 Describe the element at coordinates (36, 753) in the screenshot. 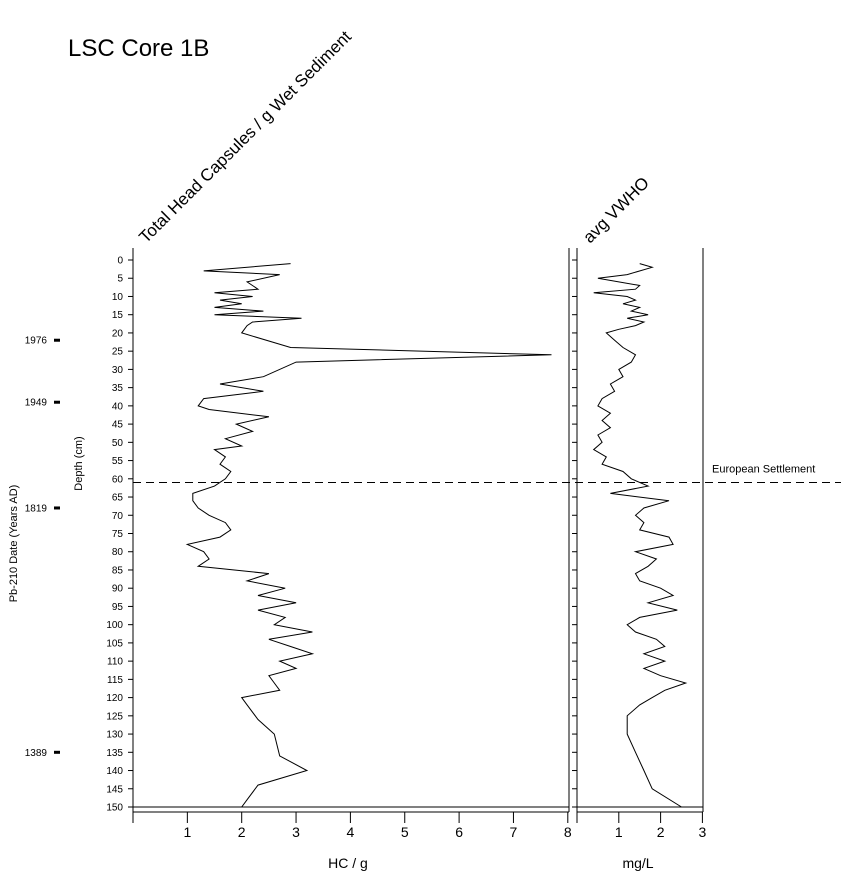

I see `date-marker-label: 1389` at that location.